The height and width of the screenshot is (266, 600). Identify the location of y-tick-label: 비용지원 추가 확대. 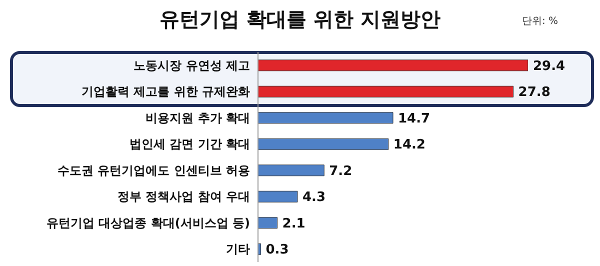
(198, 117).